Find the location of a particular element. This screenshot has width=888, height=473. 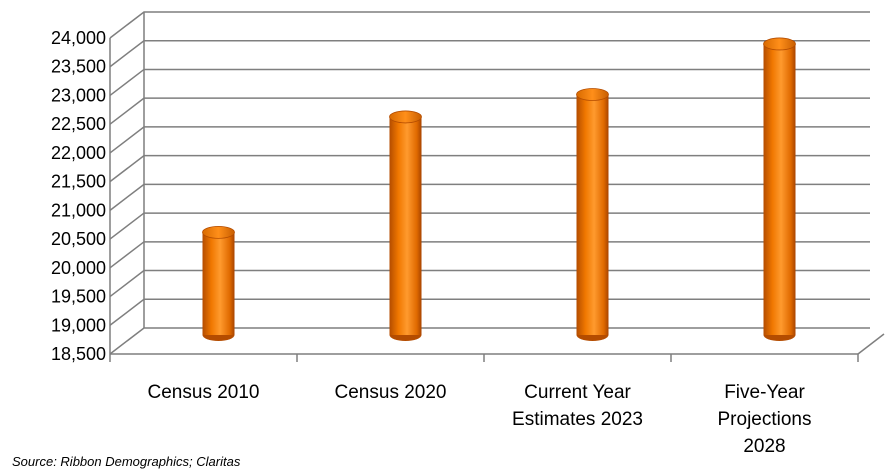

x-category-label: Census 2010 is located at coordinates (204, 392).